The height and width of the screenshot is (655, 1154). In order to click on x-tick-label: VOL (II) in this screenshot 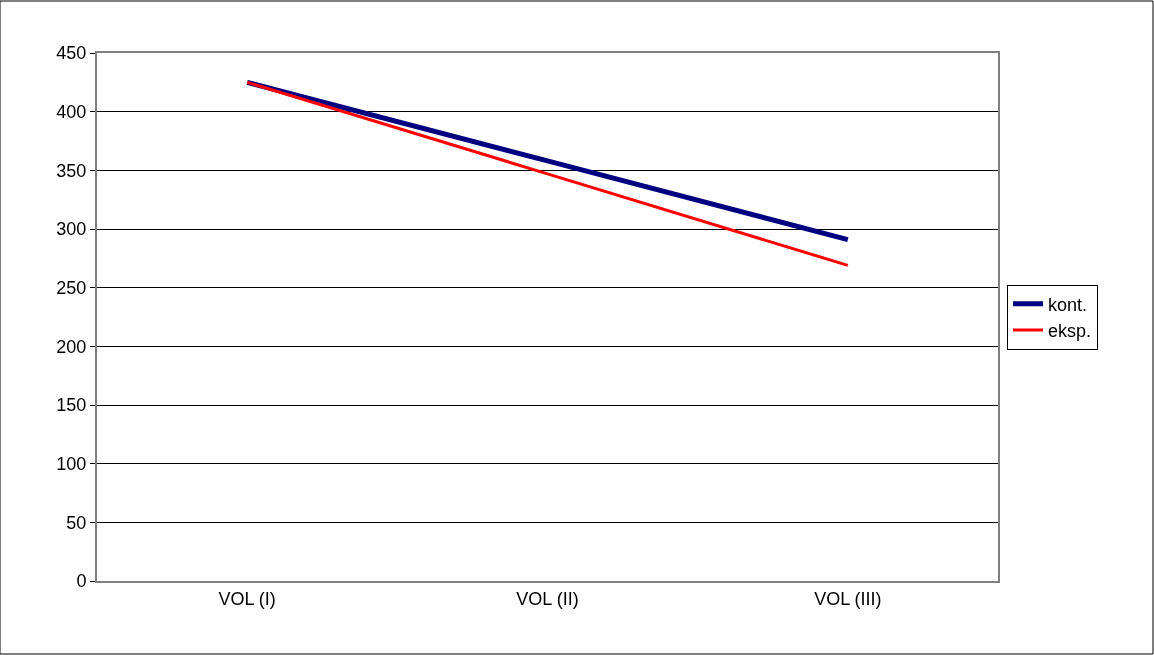, I will do `click(547, 598)`.